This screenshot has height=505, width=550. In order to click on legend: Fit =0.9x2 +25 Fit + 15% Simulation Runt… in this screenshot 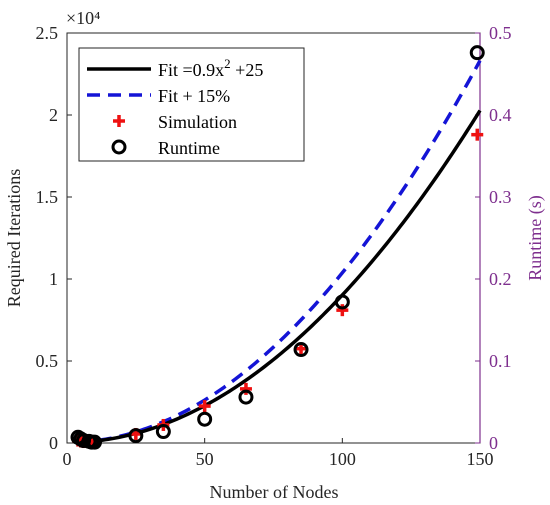, I will do `click(191, 104)`.